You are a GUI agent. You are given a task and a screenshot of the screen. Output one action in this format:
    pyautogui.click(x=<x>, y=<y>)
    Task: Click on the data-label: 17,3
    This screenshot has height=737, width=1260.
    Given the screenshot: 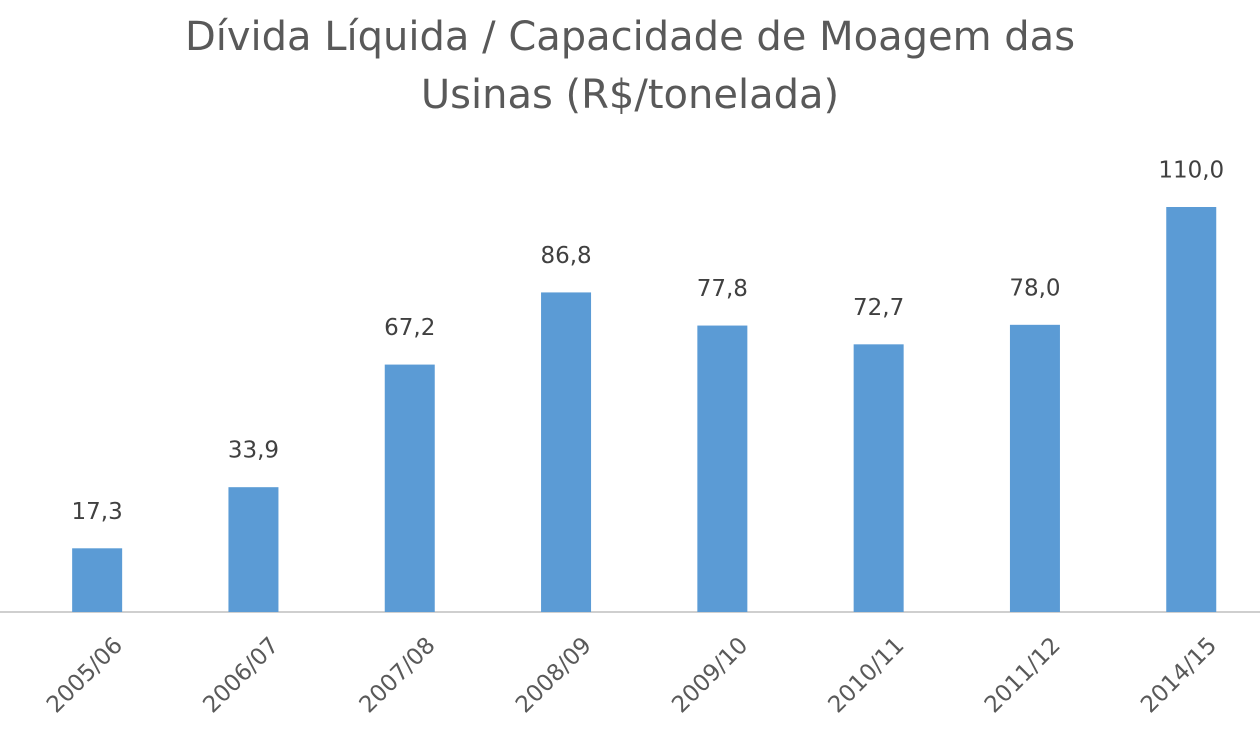 What is the action you would take?
    pyautogui.click(x=97, y=512)
    